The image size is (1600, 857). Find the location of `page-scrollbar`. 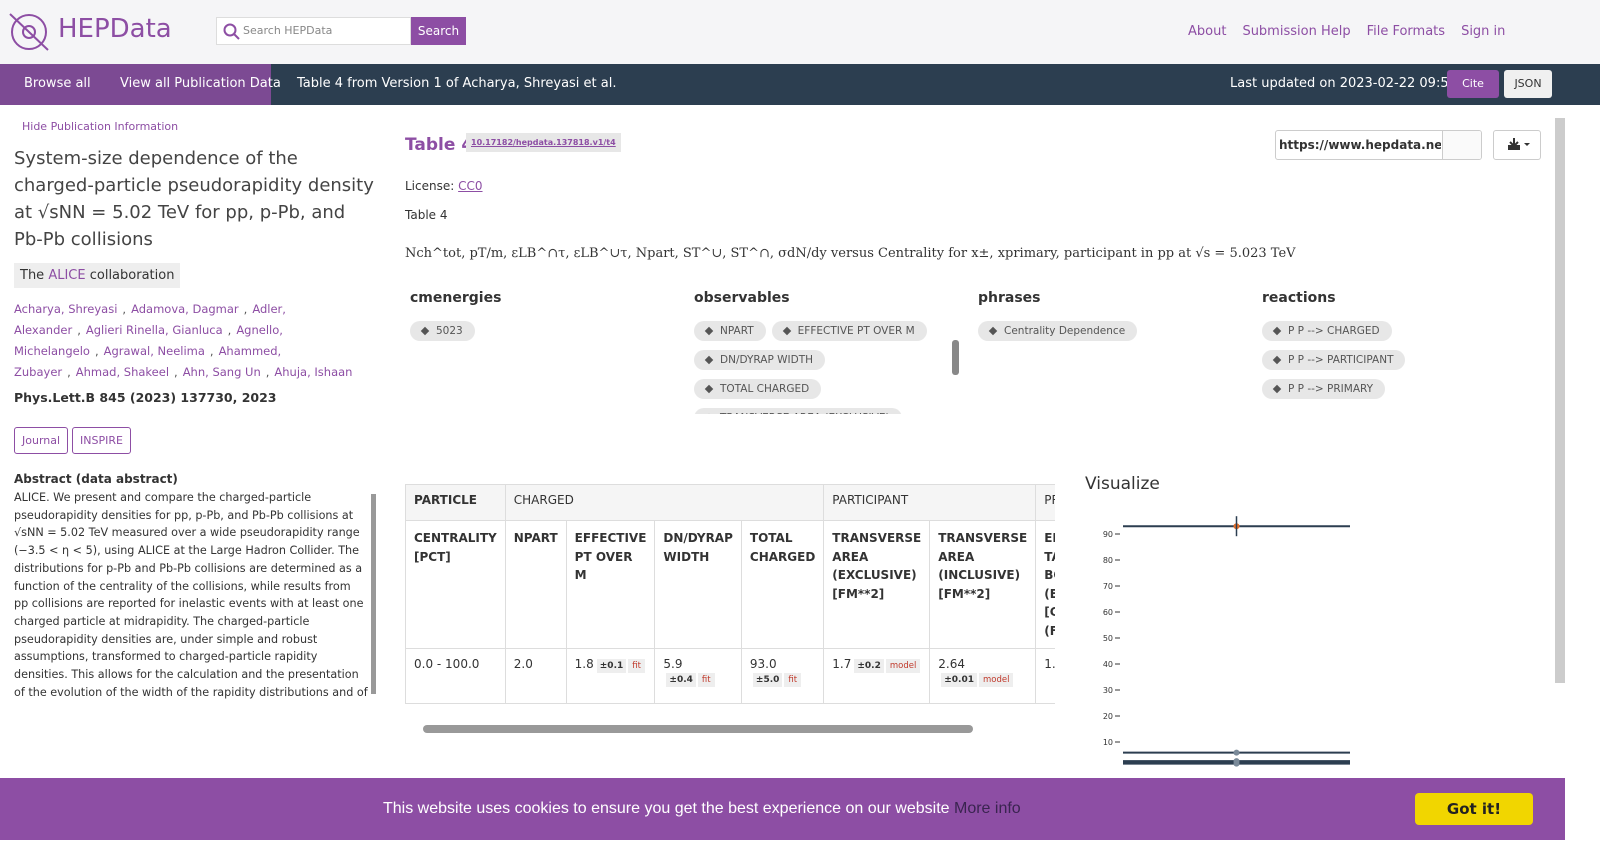

page-scrollbar is located at coordinates (1560, 400).